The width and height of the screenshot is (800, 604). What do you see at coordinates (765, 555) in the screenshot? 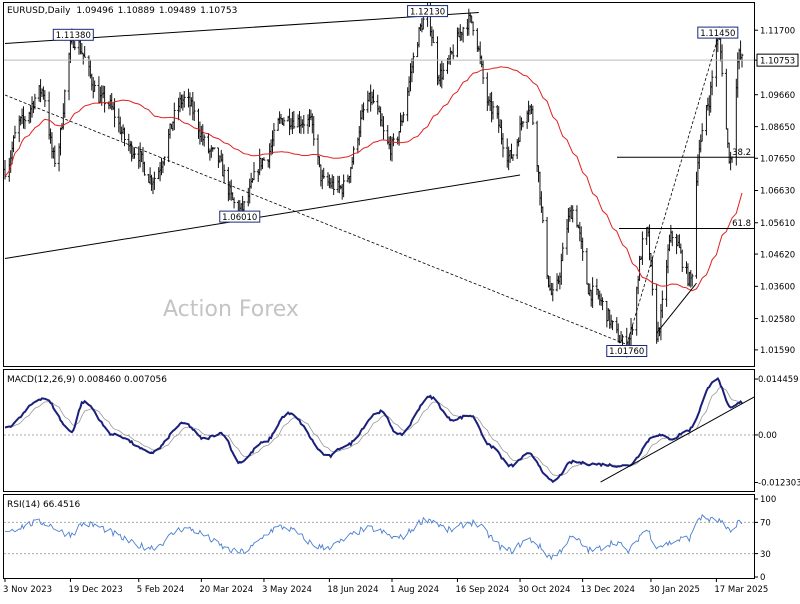
I see `rsi-axis-label: 30` at bounding box center [765, 555].